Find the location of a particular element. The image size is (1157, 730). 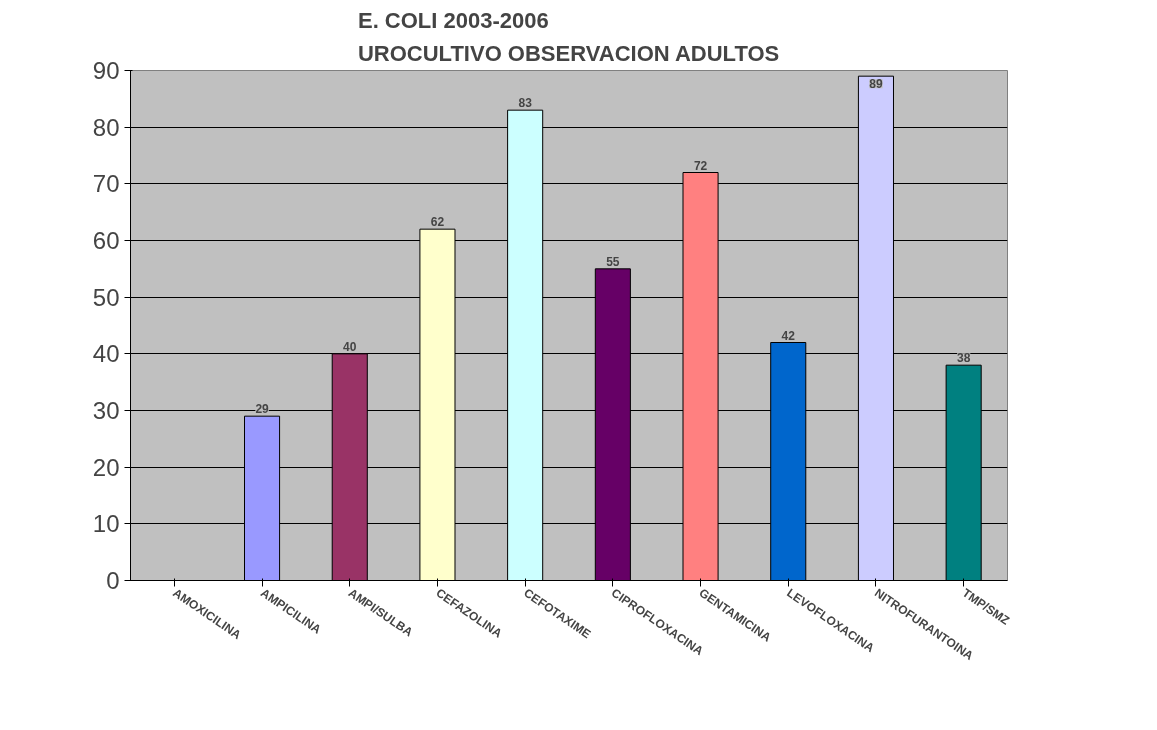

data-label: 83 is located at coordinates (525, 103).